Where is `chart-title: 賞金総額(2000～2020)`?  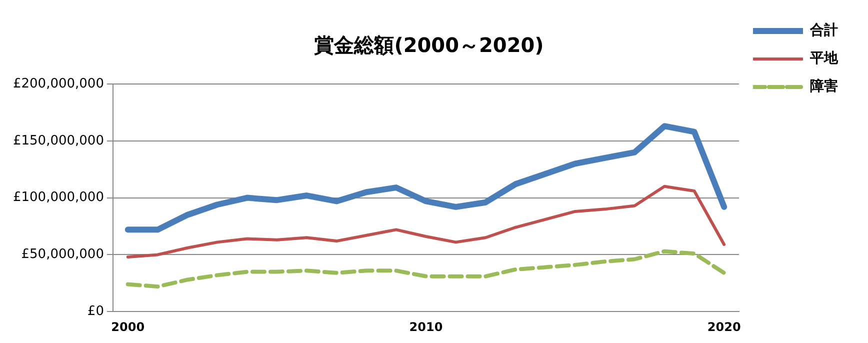
chart-title: 賞金総額(2000～2020) is located at coordinates (429, 45).